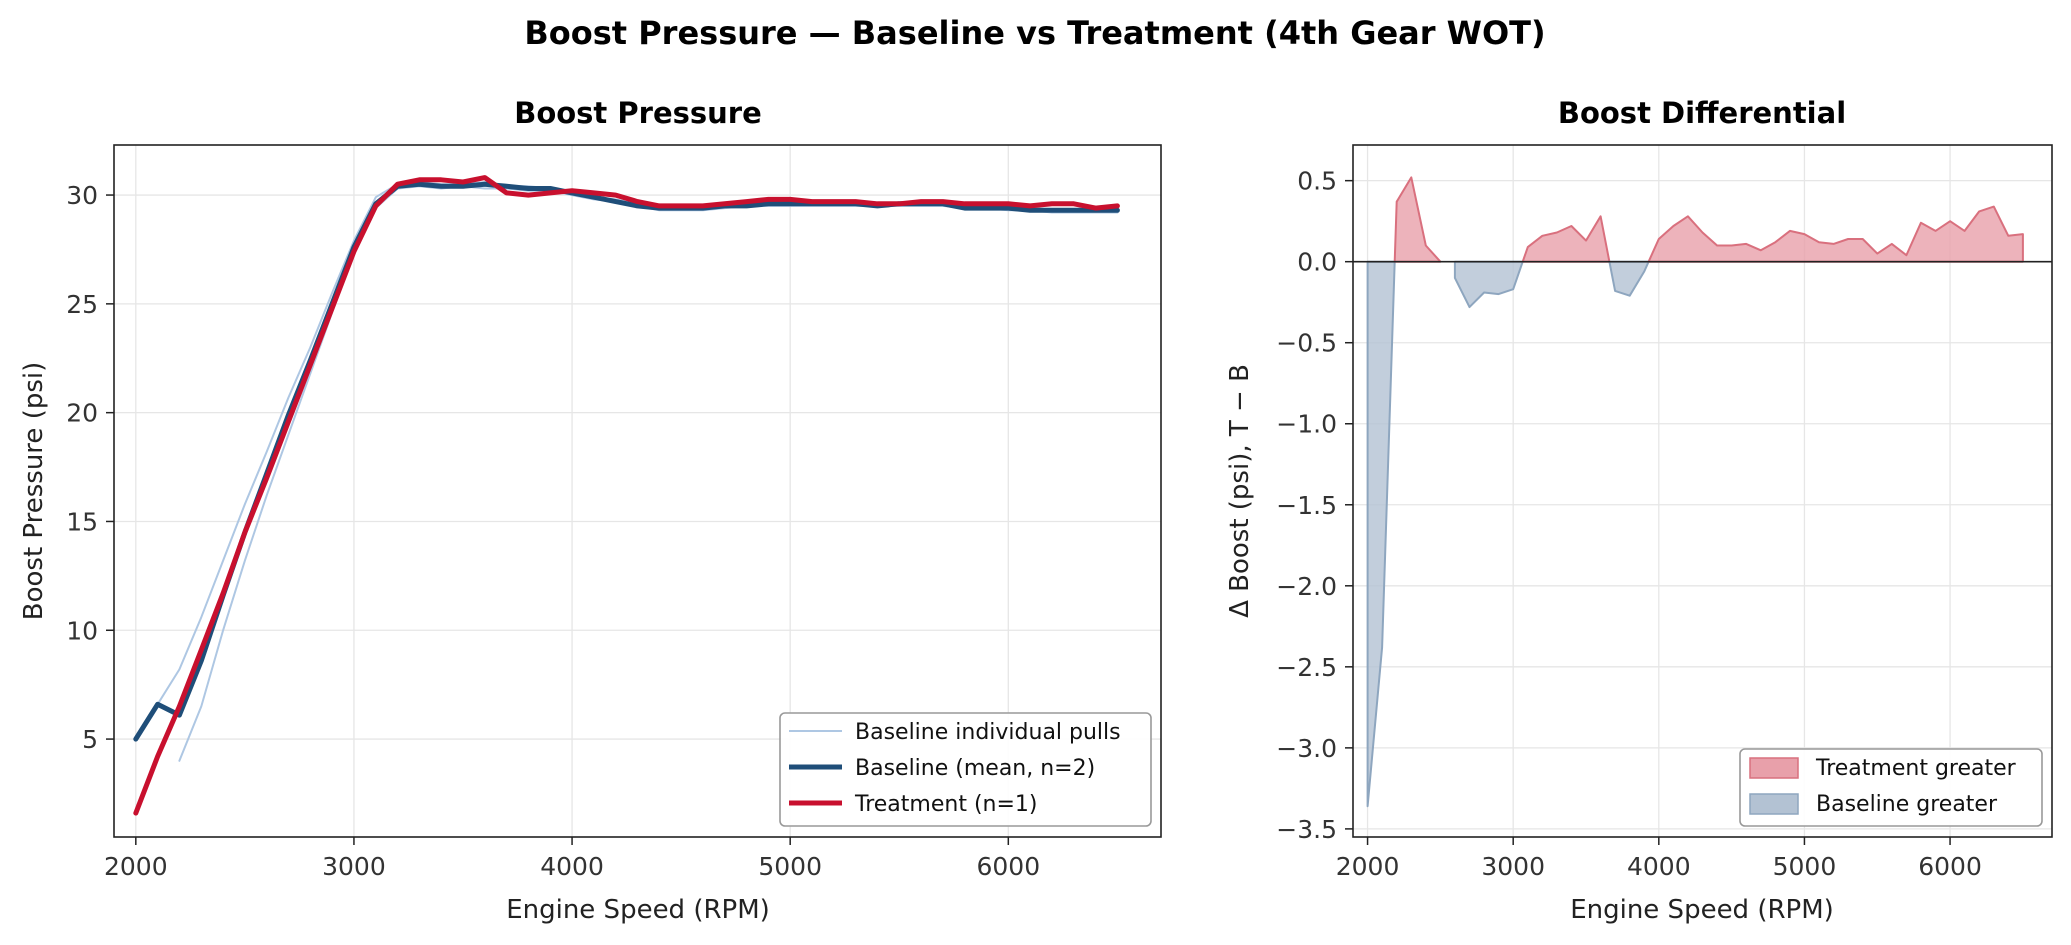 This screenshot has height=945, width=2071. What do you see at coordinates (1306, 829) in the screenshot?
I see `right-y-tick-label: −3.5` at bounding box center [1306, 829].